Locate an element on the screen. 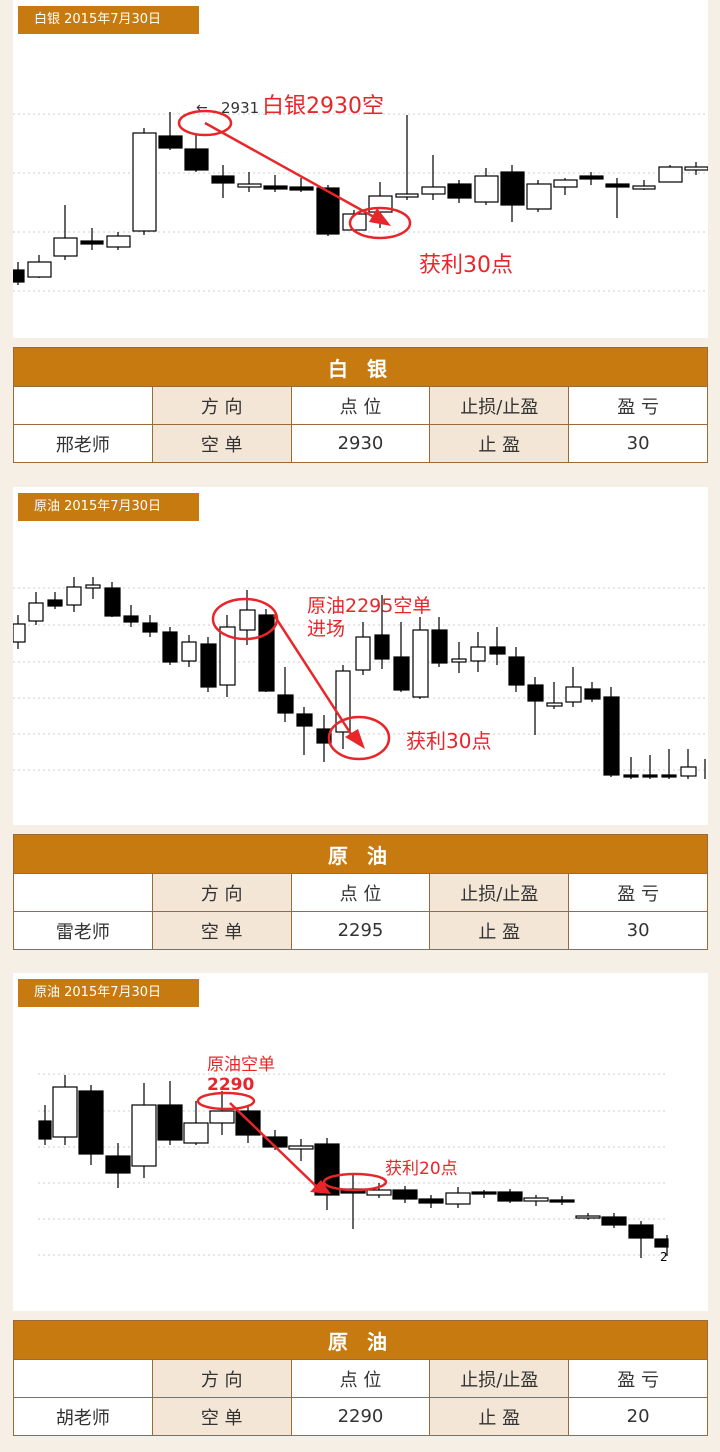 The image size is (720, 1452). date-tag: 白银 2015年7月30日 is located at coordinates (108, 20).